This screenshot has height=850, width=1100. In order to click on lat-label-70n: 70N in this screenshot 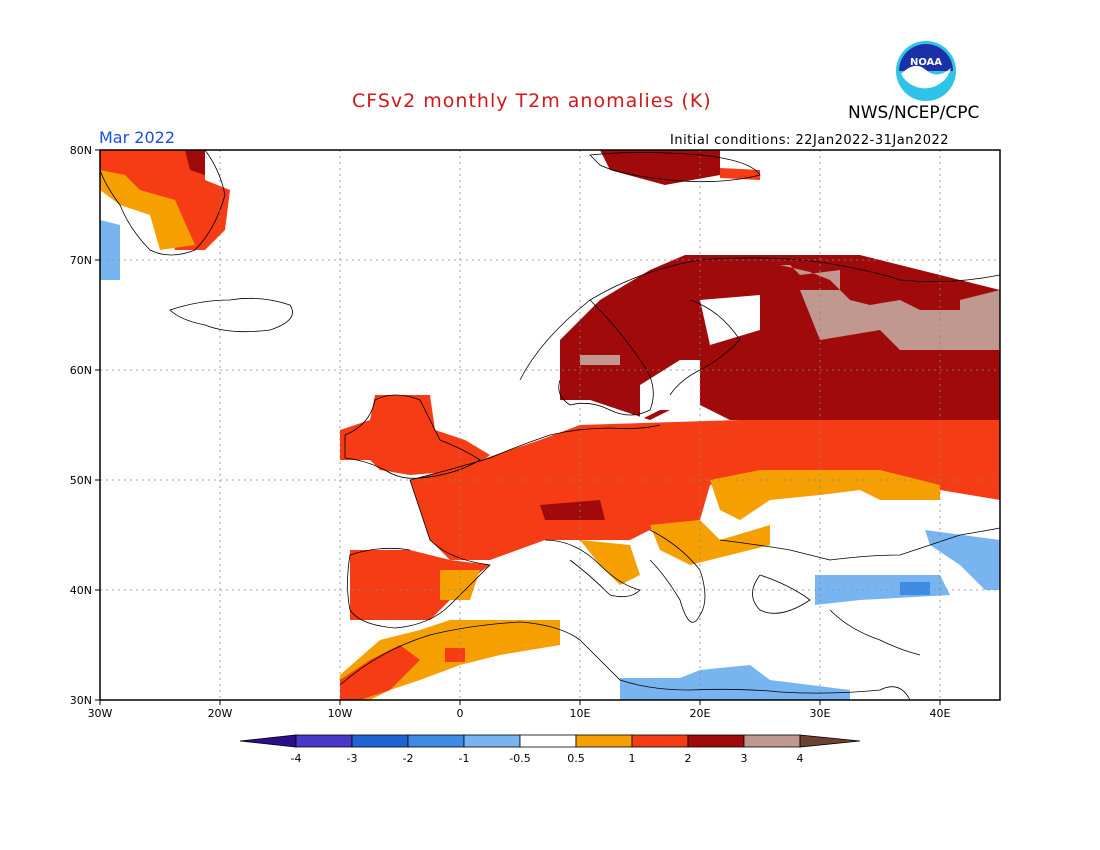, I will do `click(81, 260)`.